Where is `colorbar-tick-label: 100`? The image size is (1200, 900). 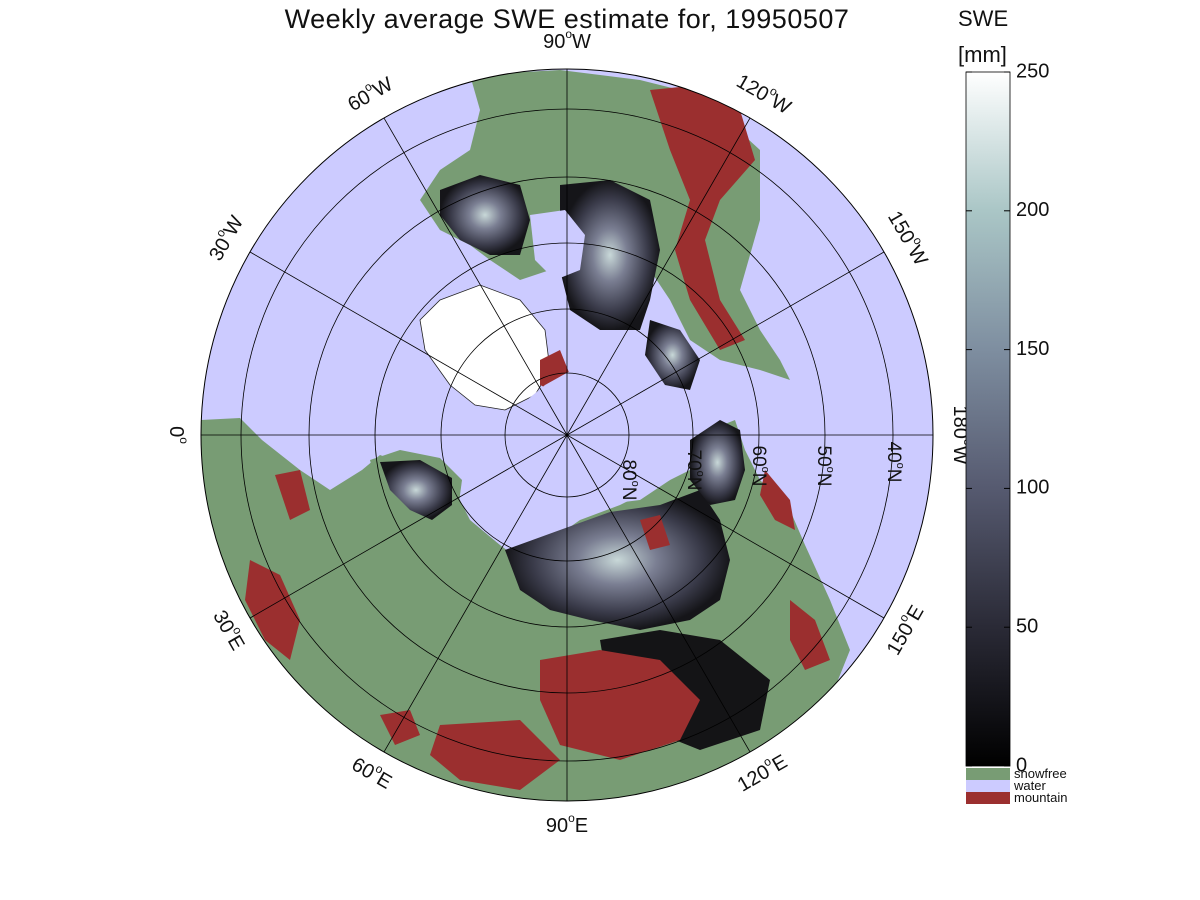
colorbar-tick-label: 100 is located at coordinates (1032, 488).